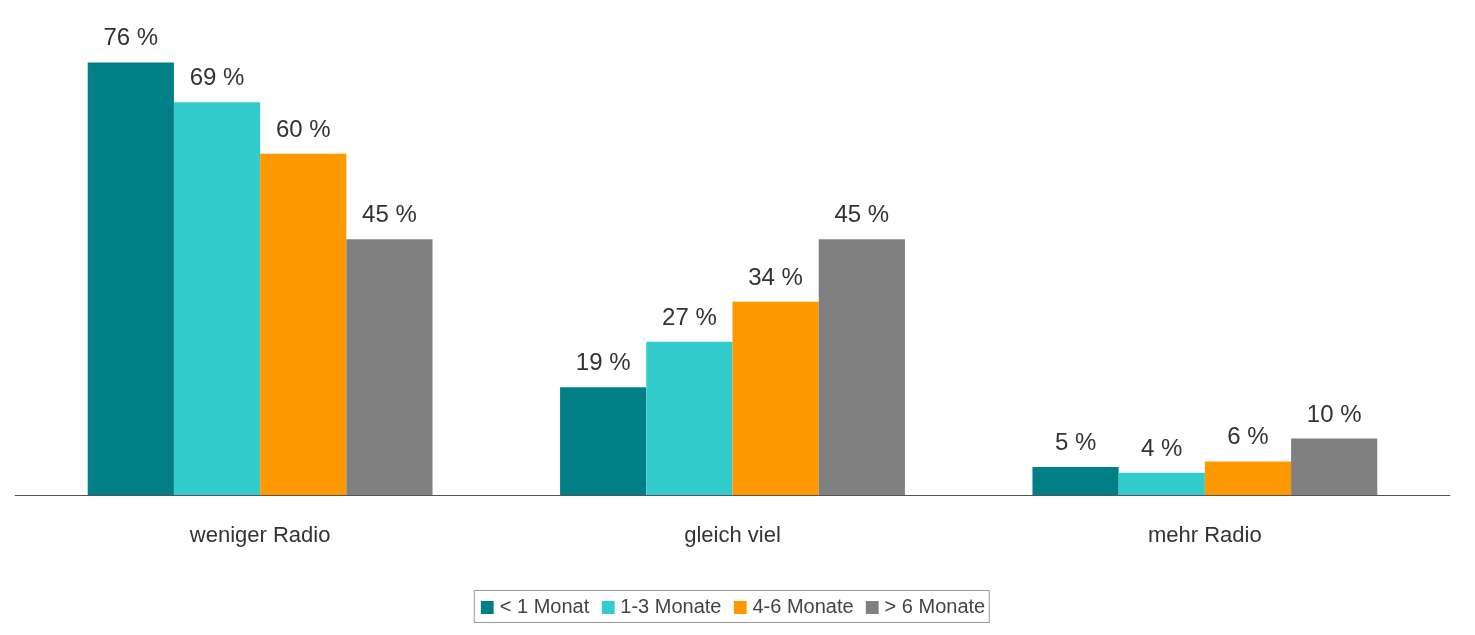 The image size is (1475, 635). I want to click on data-label: 34 %, so click(775, 276).